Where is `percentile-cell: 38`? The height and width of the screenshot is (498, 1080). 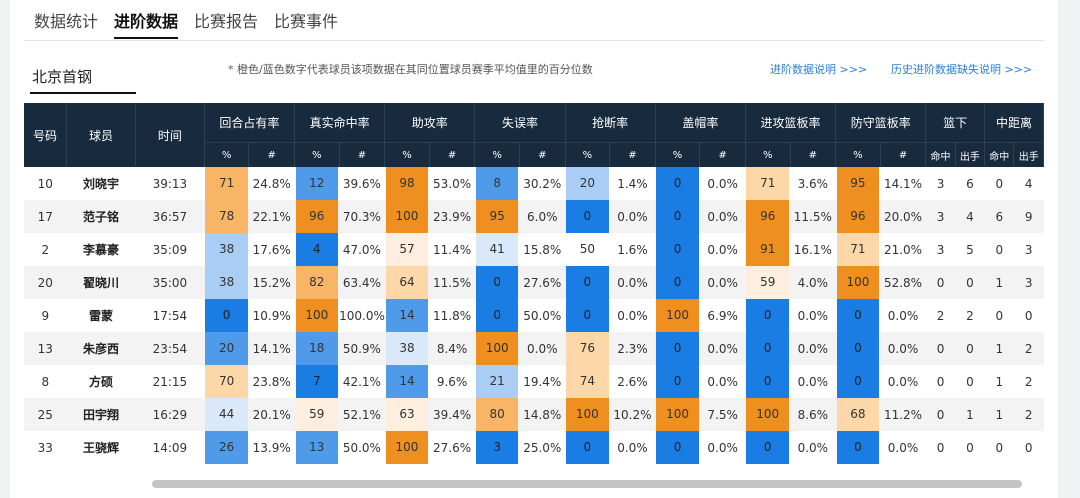 percentile-cell: 38 is located at coordinates (226, 249).